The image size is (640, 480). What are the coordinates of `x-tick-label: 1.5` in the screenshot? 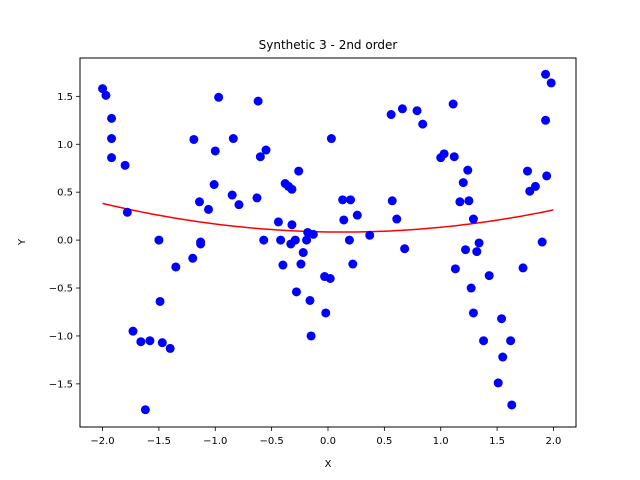 It's located at (497, 441).